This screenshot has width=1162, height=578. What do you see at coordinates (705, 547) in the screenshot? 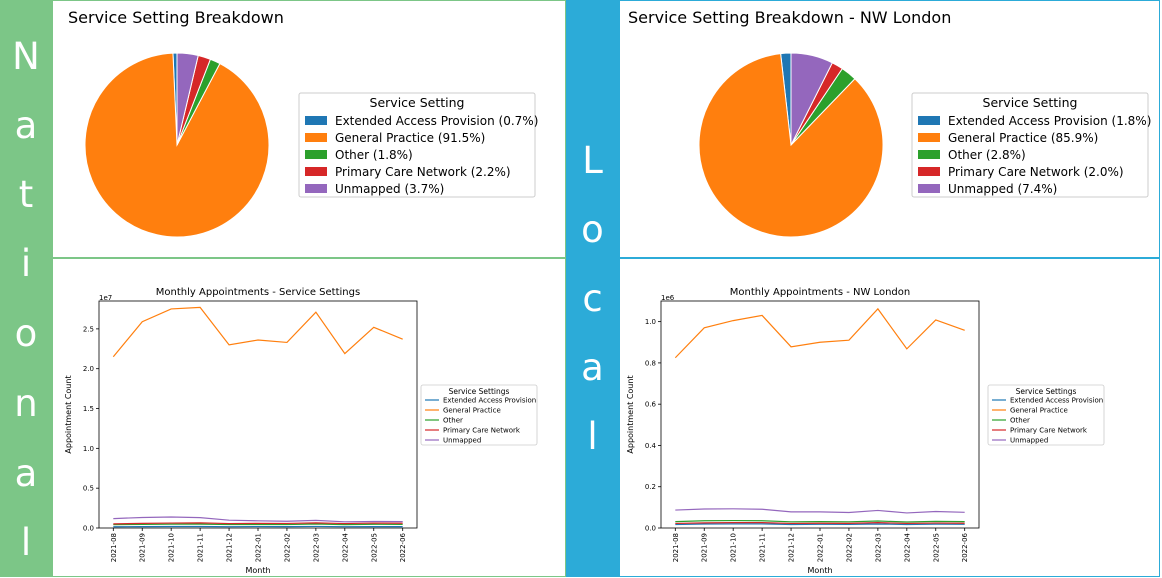
I see `x-tick-label: 2021-09` at bounding box center [705, 547].